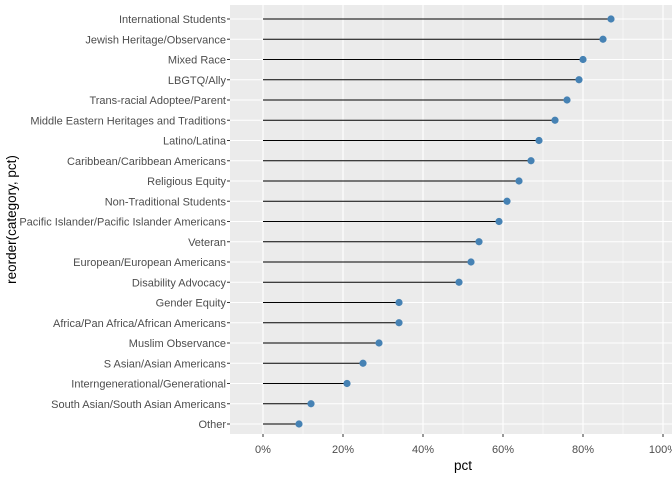 This screenshot has height=480, width=672. I want to click on x-tick-label: 20%, so click(343, 450).